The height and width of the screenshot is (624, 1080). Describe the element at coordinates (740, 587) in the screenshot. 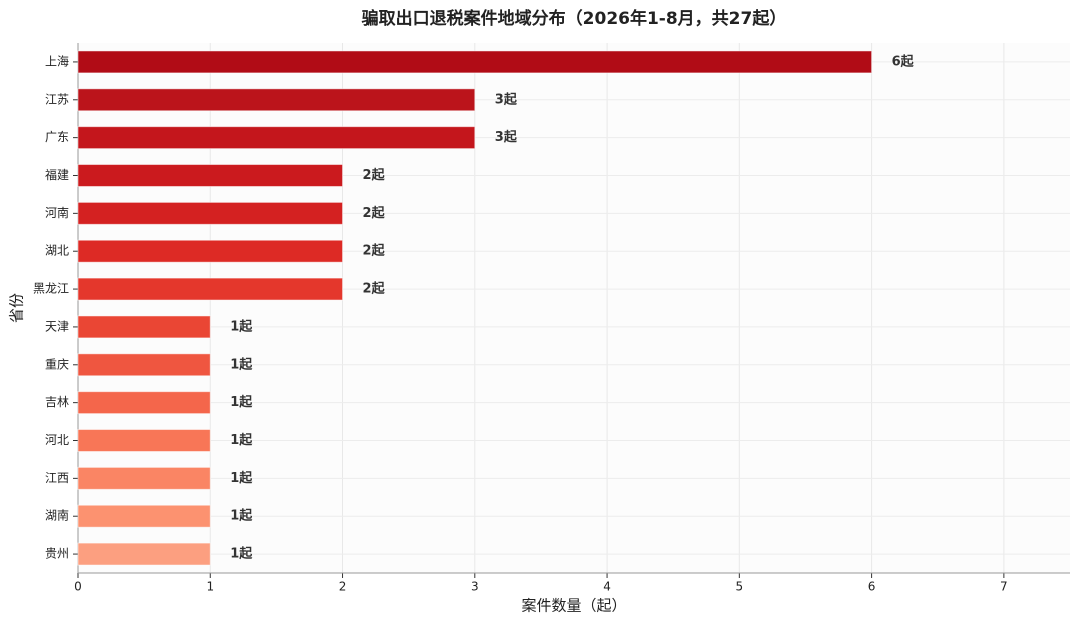

I see `x-tick-label: 5` at that location.